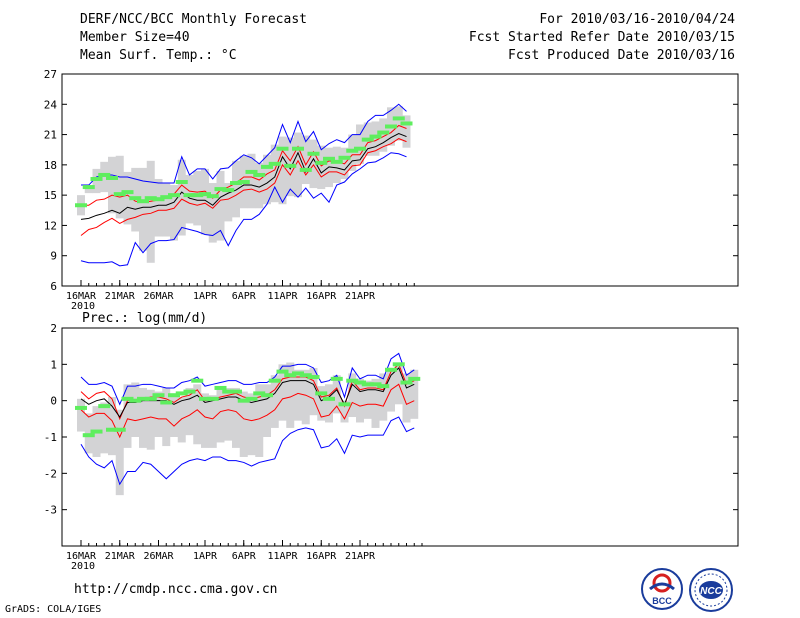 This screenshot has height=618, width=800. Describe the element at coordinates (81, 296) in the screenshot. I see `x-tick-label: 16MAR` at that location.